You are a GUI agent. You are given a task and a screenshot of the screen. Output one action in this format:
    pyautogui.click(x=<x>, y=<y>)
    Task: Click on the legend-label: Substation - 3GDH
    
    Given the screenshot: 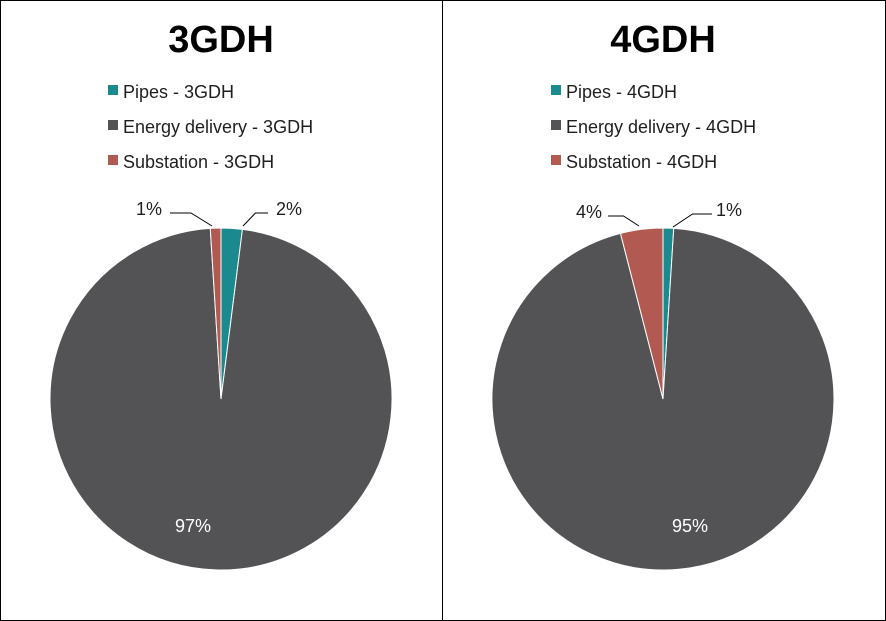 What is the action you would take?
    pyautogui.click(x=198, y=162)
    